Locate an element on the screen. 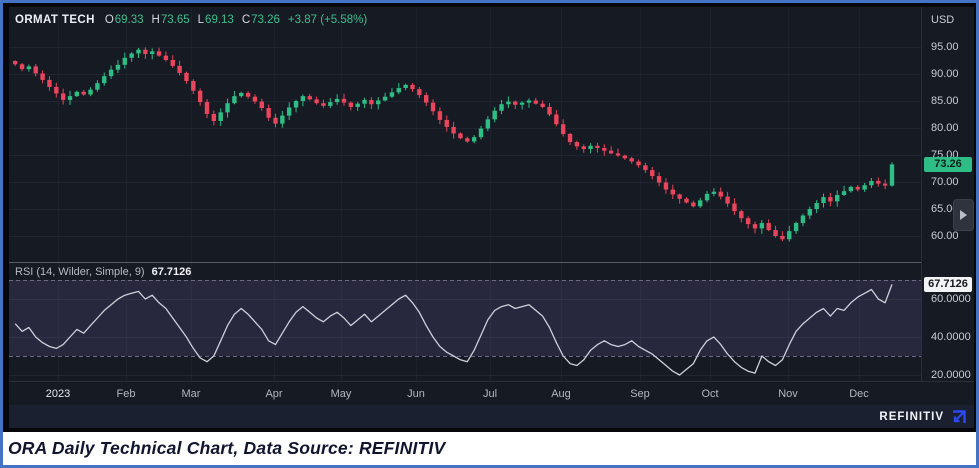 This screenshot has width=979, height=468. rsi-legend: RSI (14, Wilder, Simple, 9) 67.7126 is located at coordinates (103, 272).